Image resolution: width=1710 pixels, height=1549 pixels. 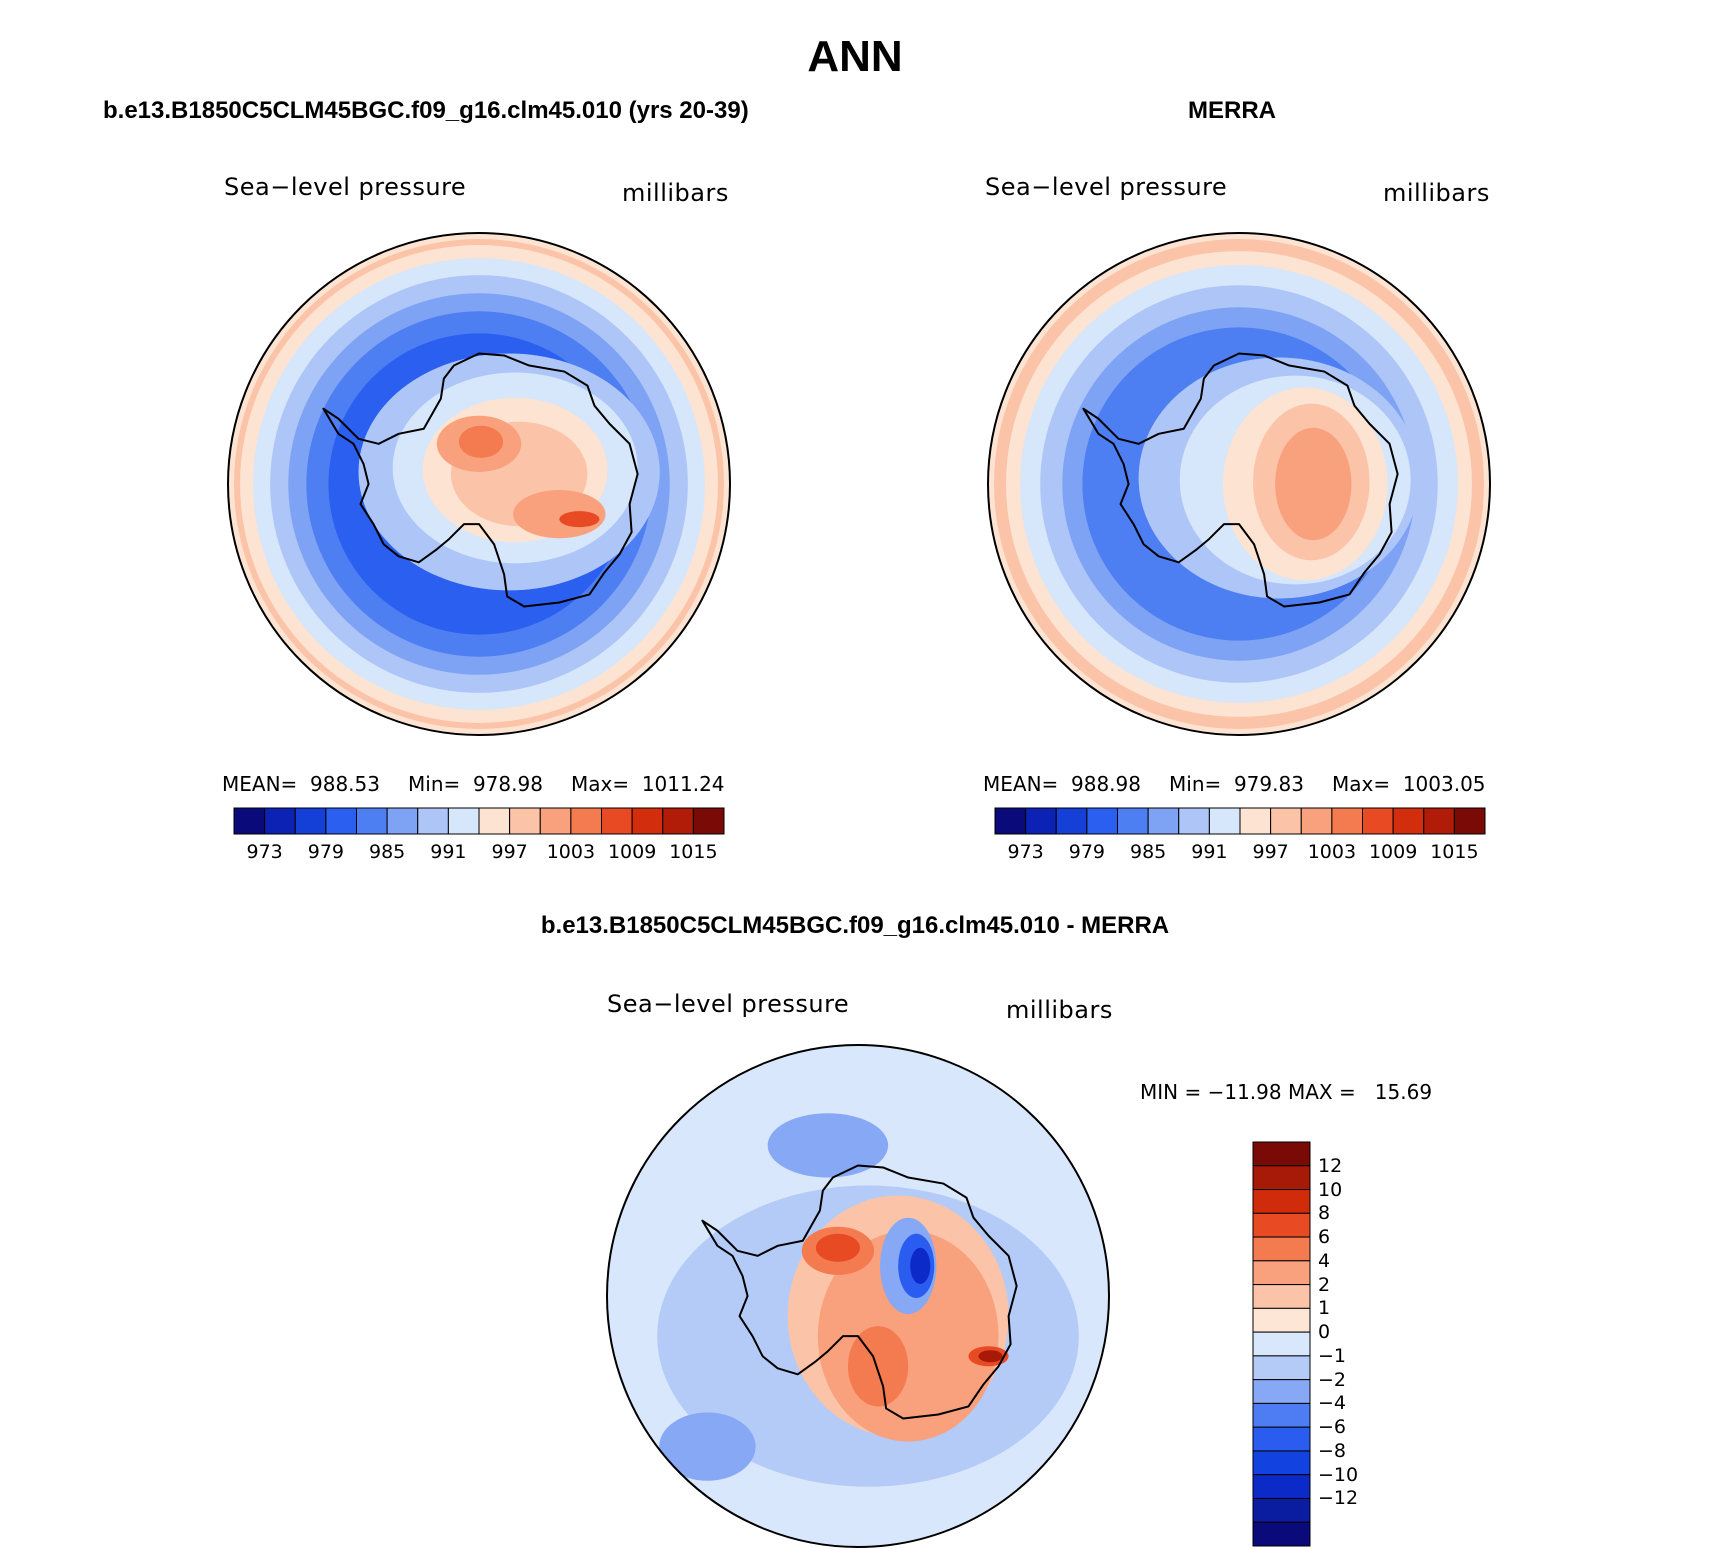 What do you see at coordinates (479, 854) in the screenshot?
I see `model-colorbar-ticks: 973 979 985 991 997 1003 1009 1015` at bounding box center [479, 854].